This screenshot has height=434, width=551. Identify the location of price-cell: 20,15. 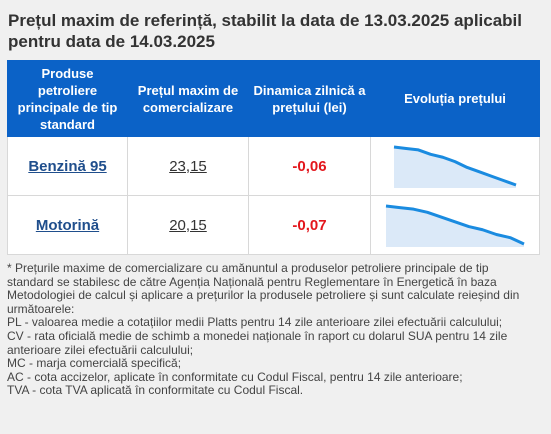
(188, 225).